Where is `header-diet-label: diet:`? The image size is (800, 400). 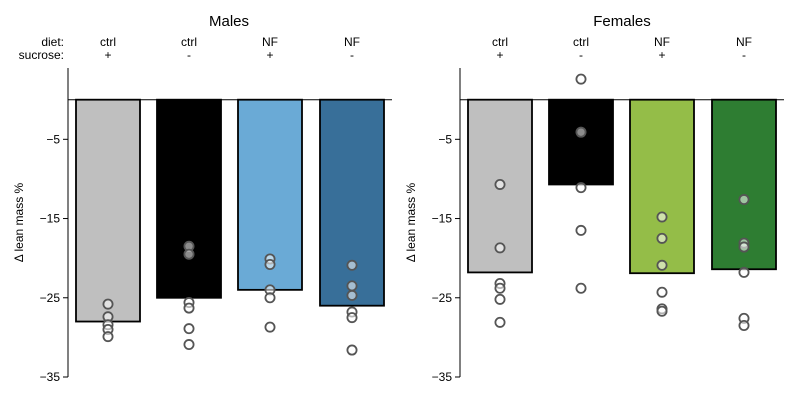
header-diet-label: diet: is located at coordinates (52, 42).